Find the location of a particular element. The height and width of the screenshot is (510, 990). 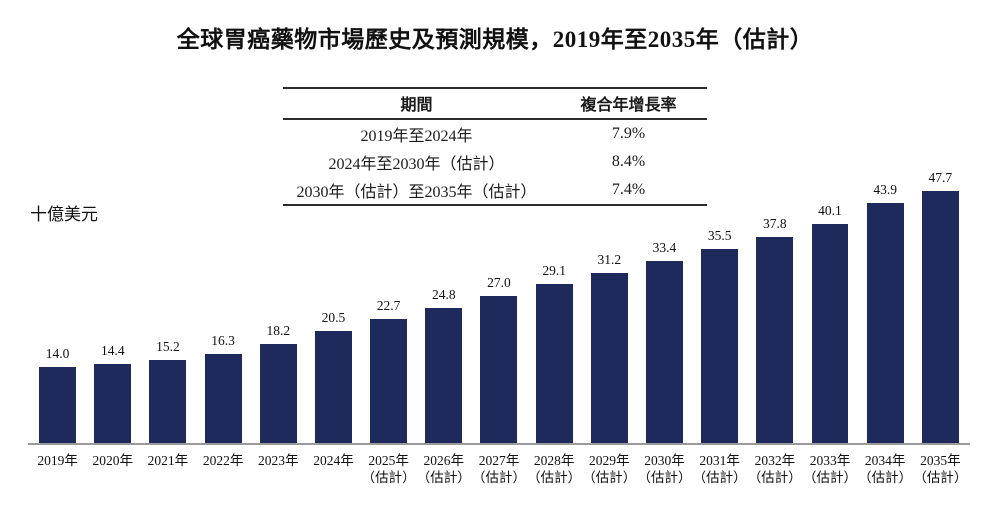

x-axis-year: 2033年 is located at coordinates (830, 460).